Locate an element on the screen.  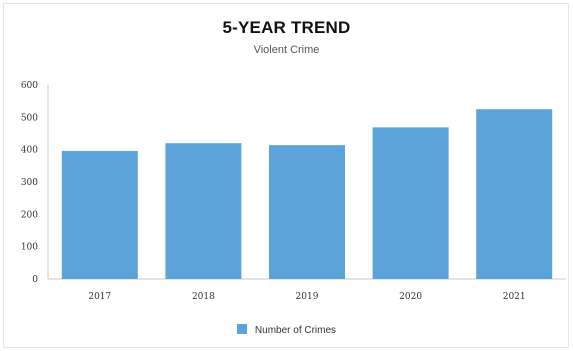
x-tick-labels: 2017 2018 2019 2020 2021 is located at coordinates (306, 297).